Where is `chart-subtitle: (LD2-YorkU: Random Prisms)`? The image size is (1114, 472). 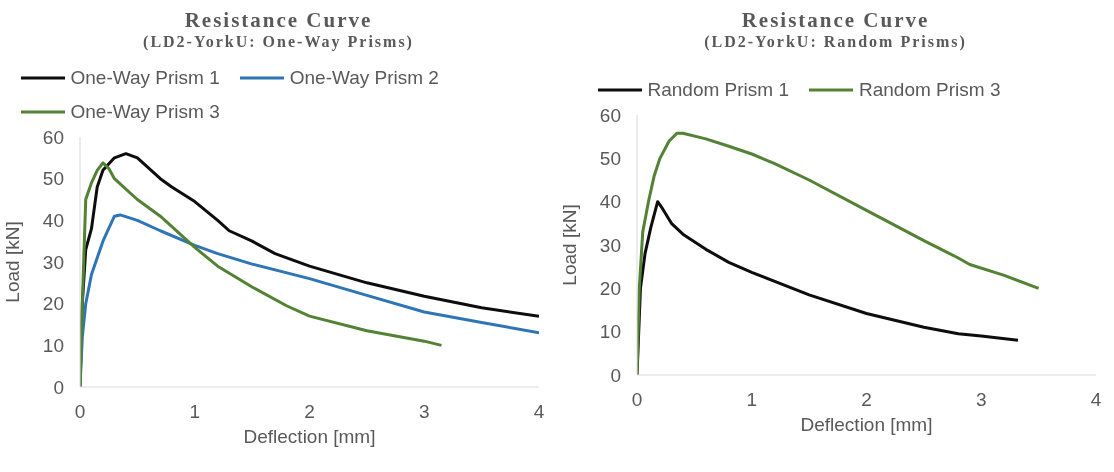 chart-subtitle: (LD2-YorkU: Random Prisms) is located at coordinates (835, 42).